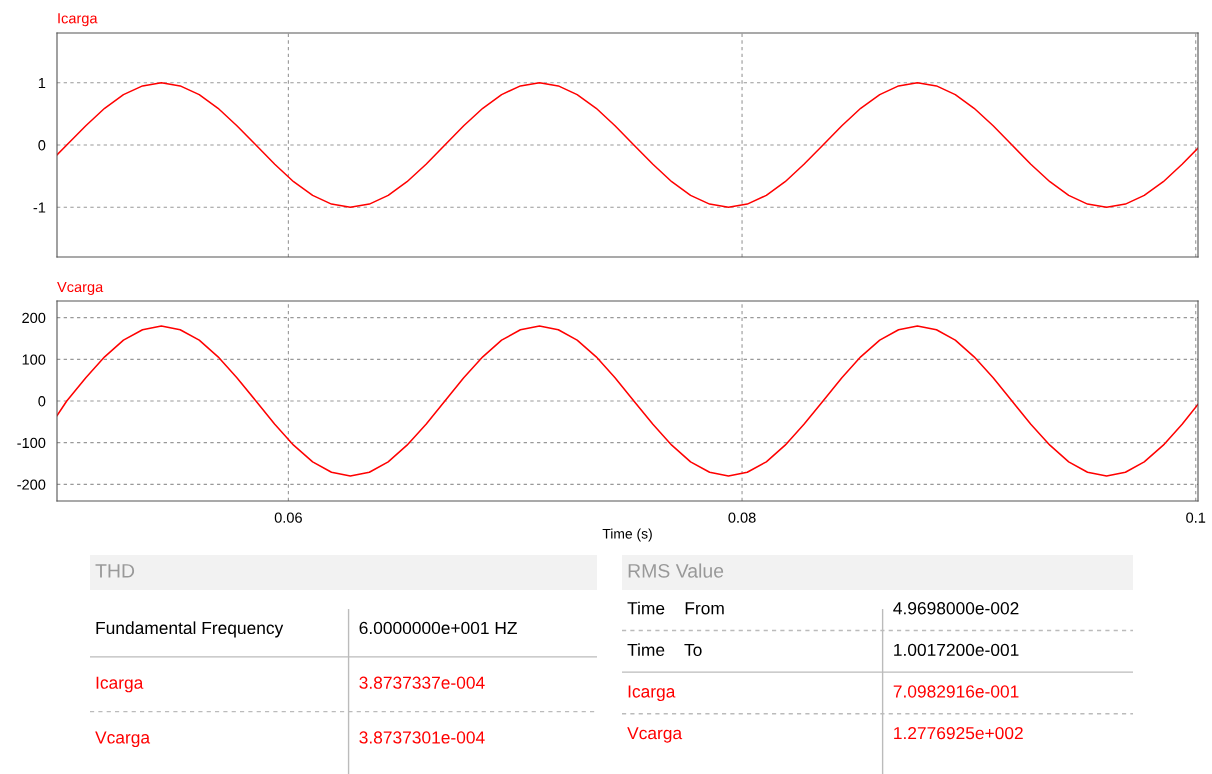  I want to click on text: THD, so click(115, 571).